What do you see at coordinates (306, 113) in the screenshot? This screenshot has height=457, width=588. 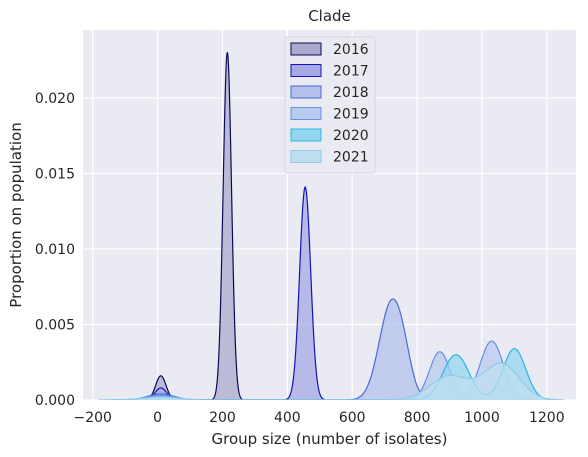 I see `legend-swatch-2019` at bounding box center [306, 113].